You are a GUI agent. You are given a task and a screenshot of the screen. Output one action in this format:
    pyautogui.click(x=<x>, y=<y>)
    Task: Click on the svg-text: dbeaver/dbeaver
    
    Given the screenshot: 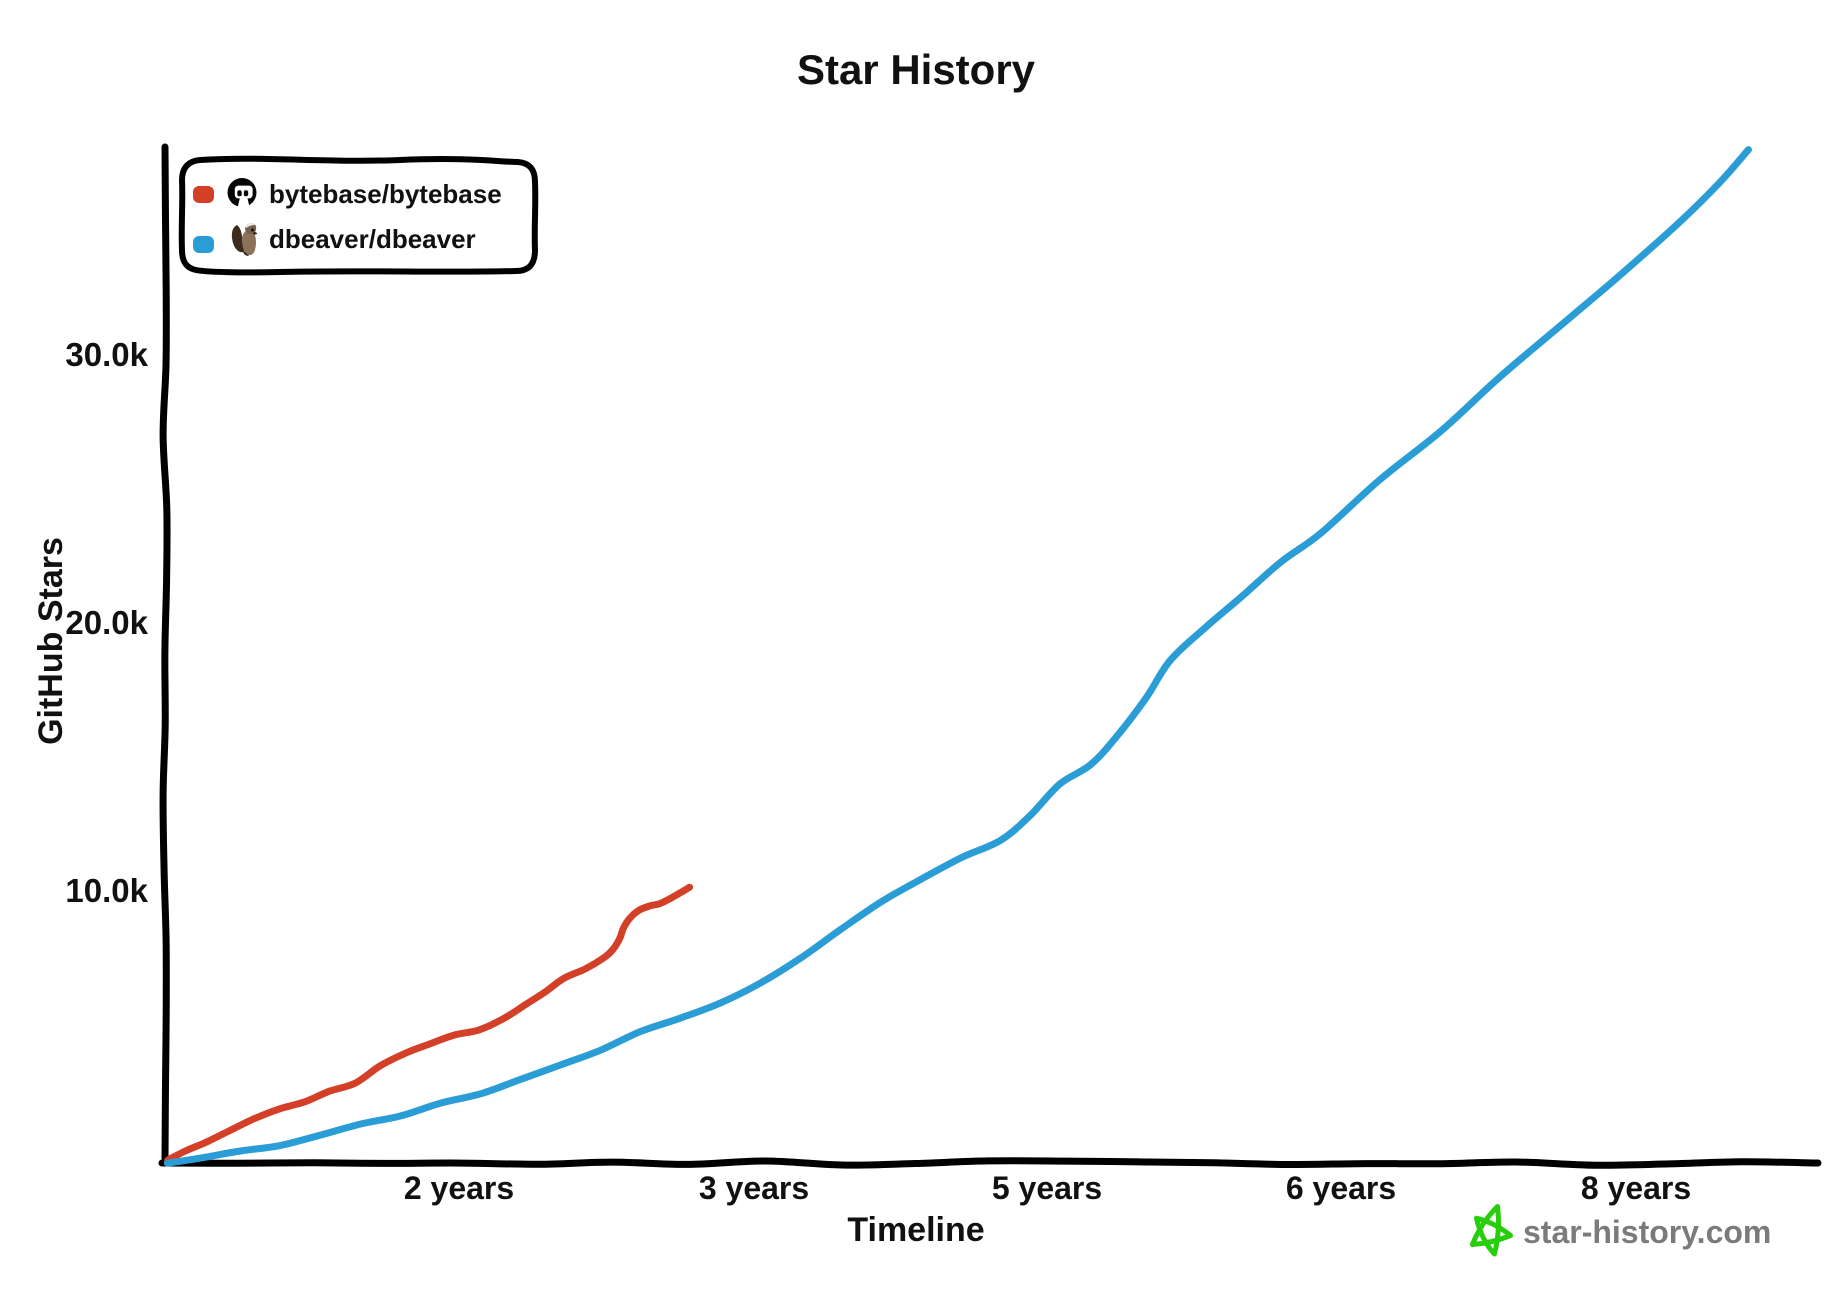 What is the action you would take?
    pyautogui.click(x=372, y=239)
    